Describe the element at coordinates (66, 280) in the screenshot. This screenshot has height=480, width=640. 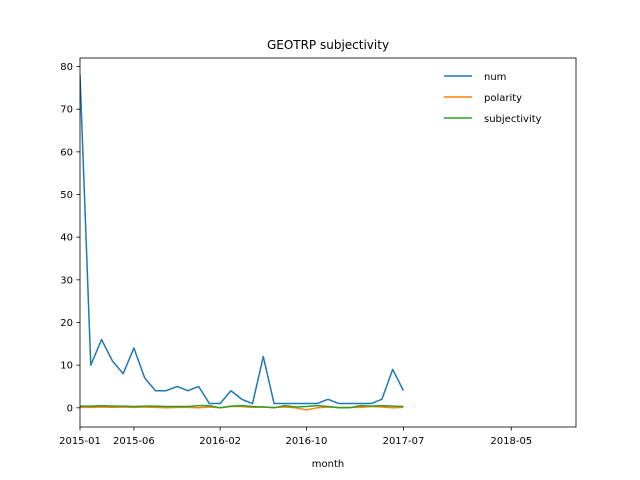
I see `y-tick-label: 30` at that location.